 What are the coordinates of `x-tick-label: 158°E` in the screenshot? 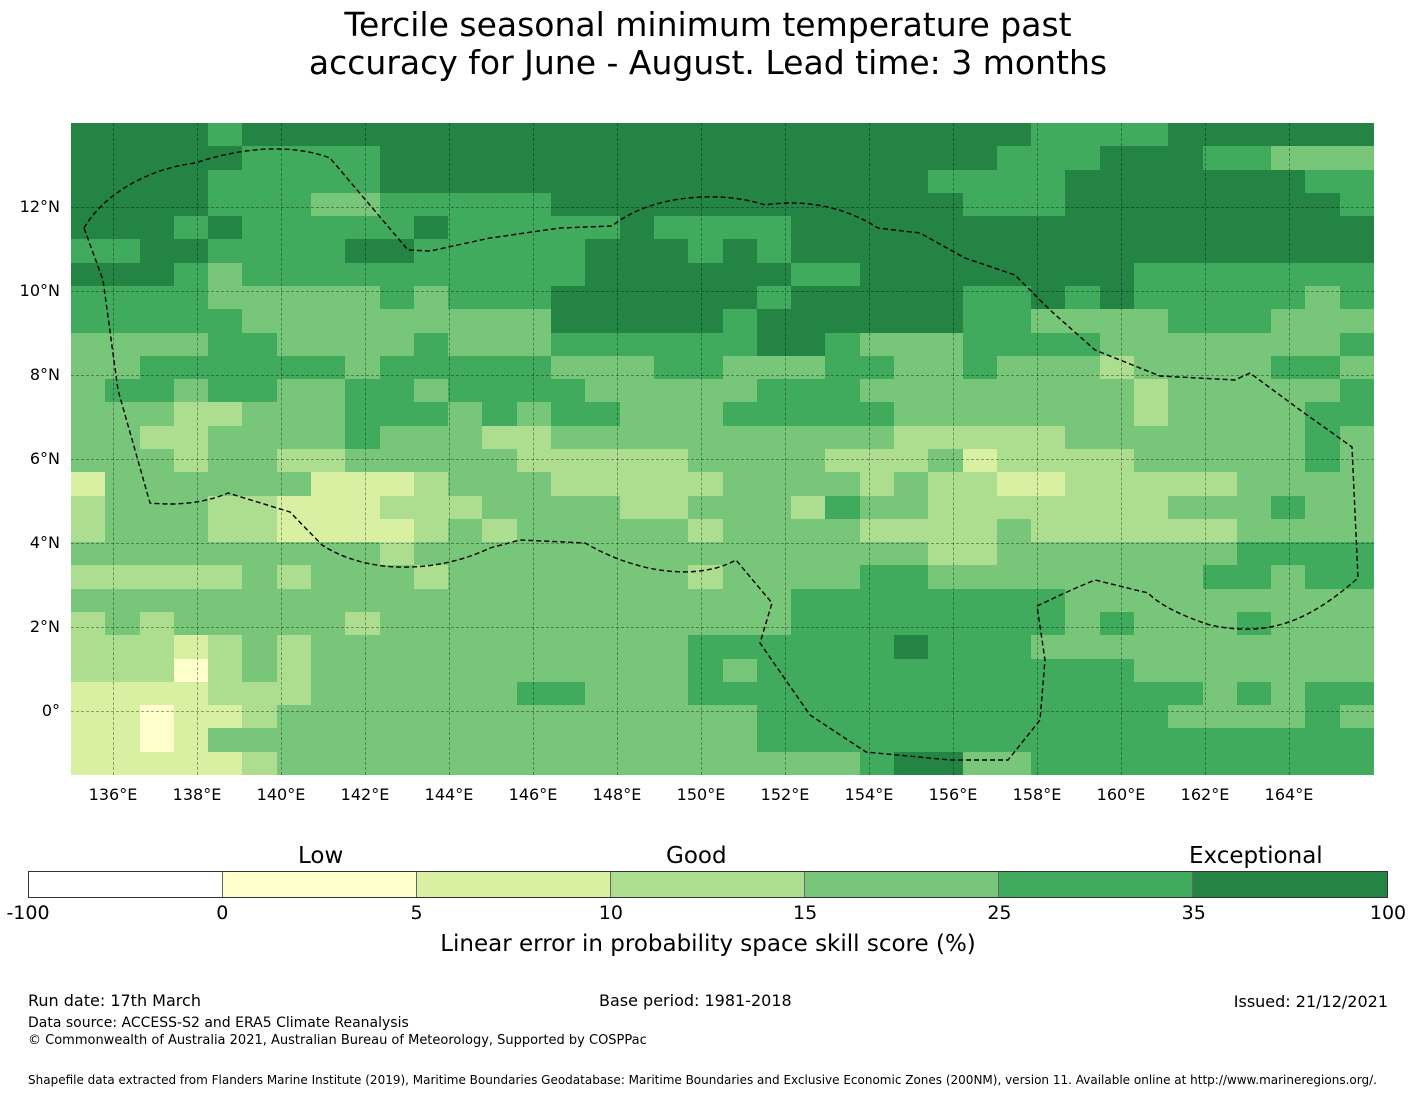 It's located at (1037, 794).